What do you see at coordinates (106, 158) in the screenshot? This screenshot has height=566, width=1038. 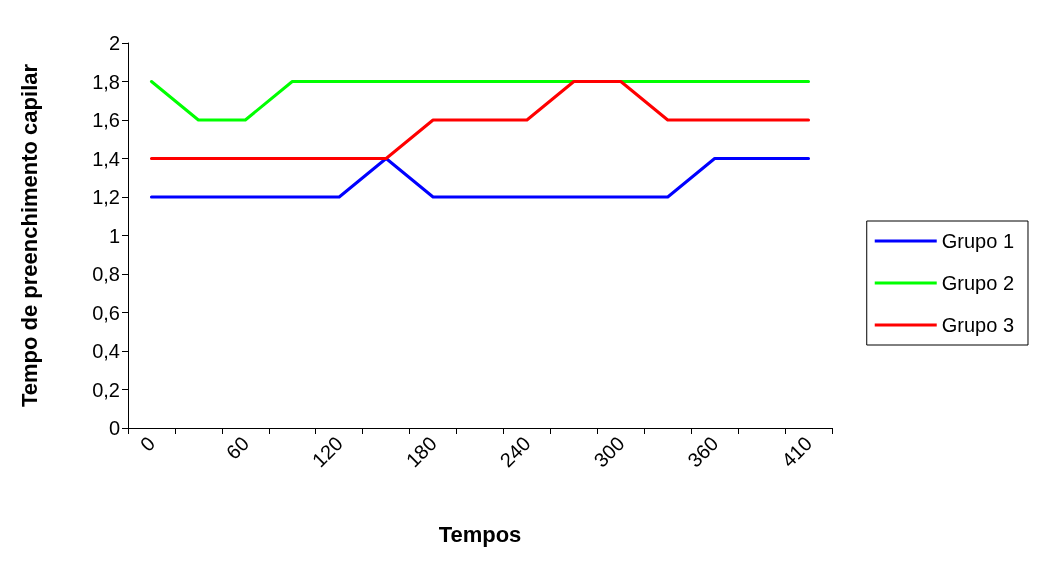 I see `y-tick-label: 1,4` at bounding box center [106, 158].